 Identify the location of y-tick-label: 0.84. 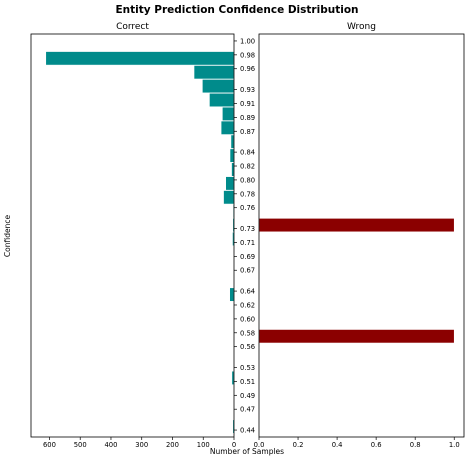
(247, 153).